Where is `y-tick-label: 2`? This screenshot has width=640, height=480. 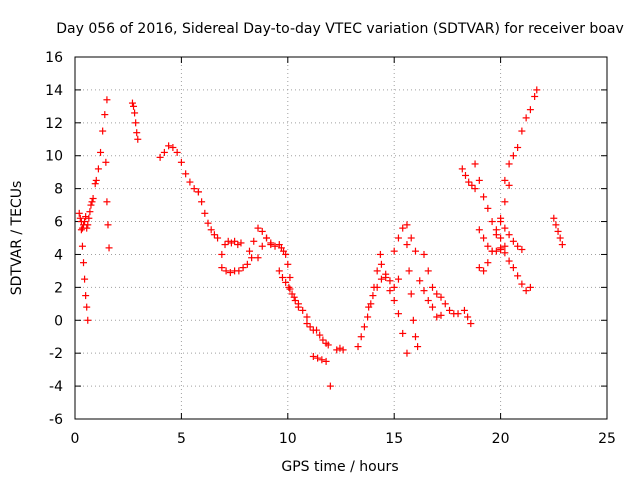 y-tick-label: 2 is located at coordinates (58, 288).